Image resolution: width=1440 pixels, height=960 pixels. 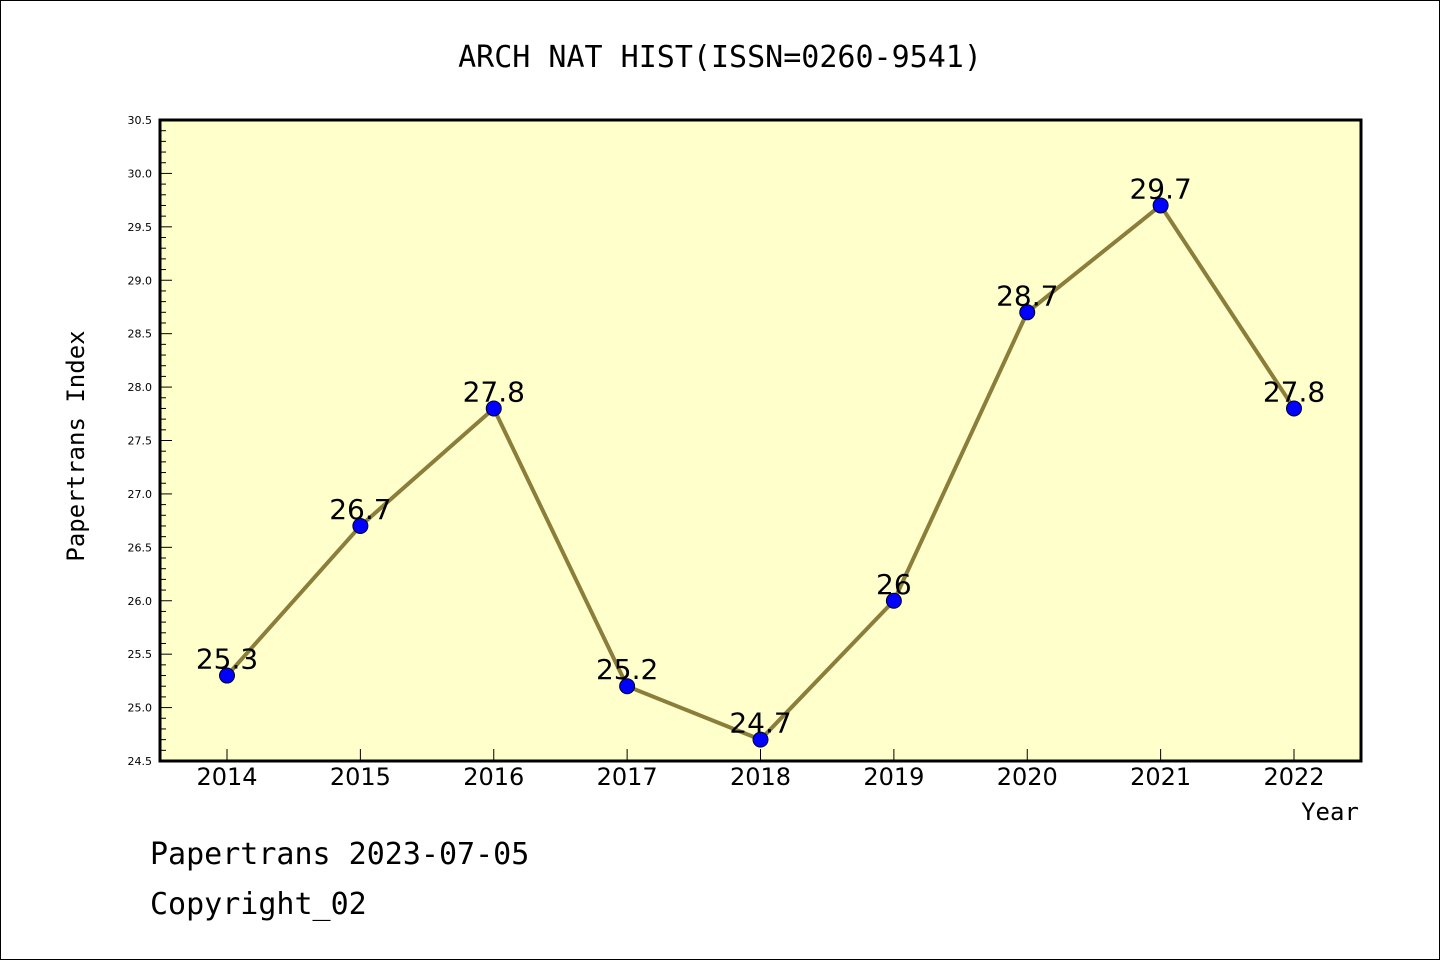 I want to click on y-tick-label: 30.0, so click(x=140, y=173).